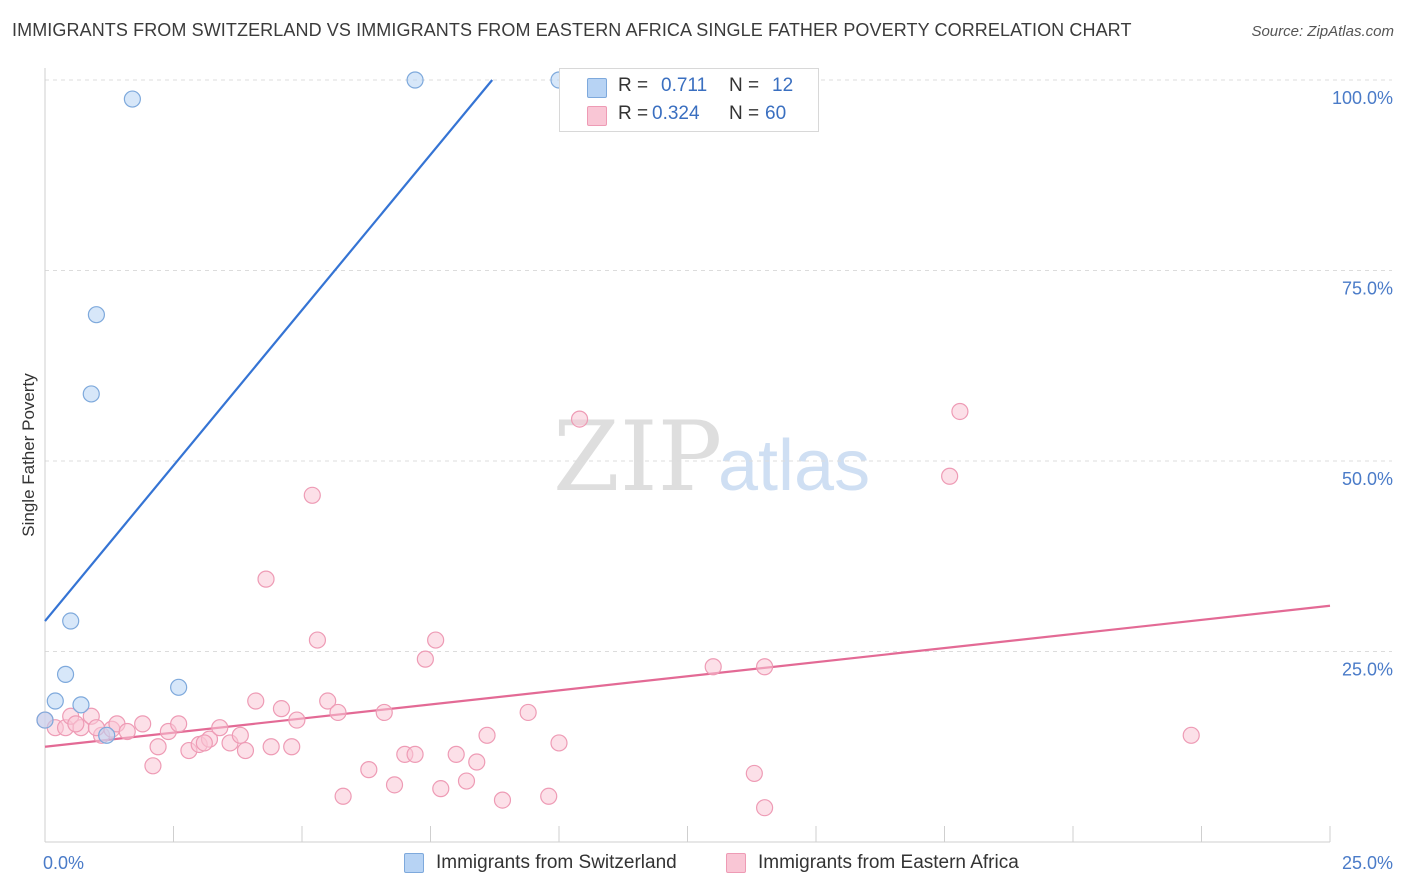 The height and width of the screenshot is (892, 1406). Describe the element at coordinates (556, 862) in the screenshot. I see `bottom-legend-label: Immigrants from Switzerland` at that location.